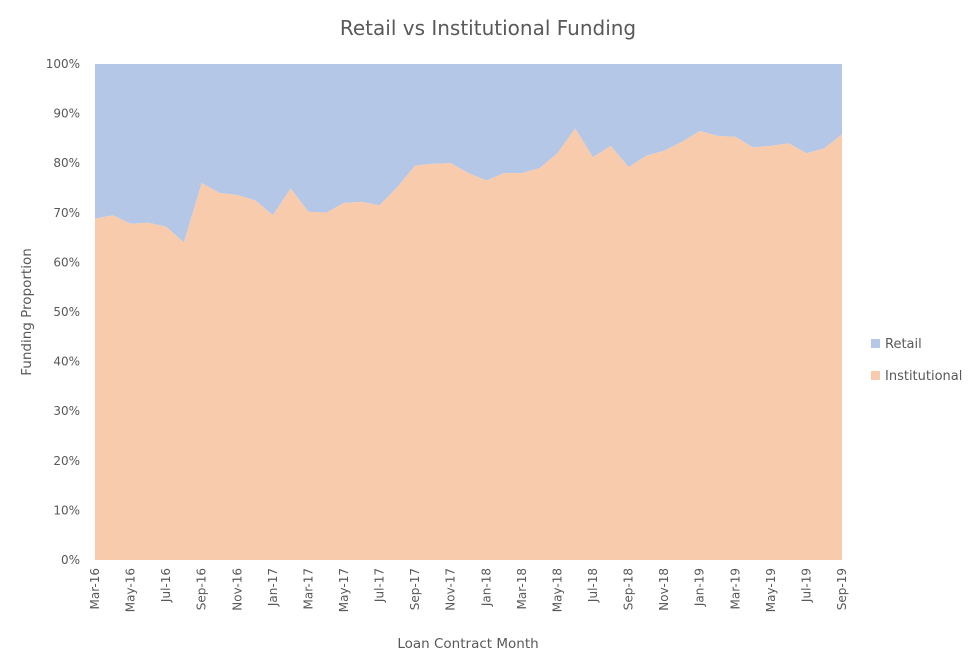 This screenshot has height=669, width=980. What do you see at coordinates (66, 163) in the screenshot?
I see `y-tick-label: 80%` at bounding box center [66, 163].